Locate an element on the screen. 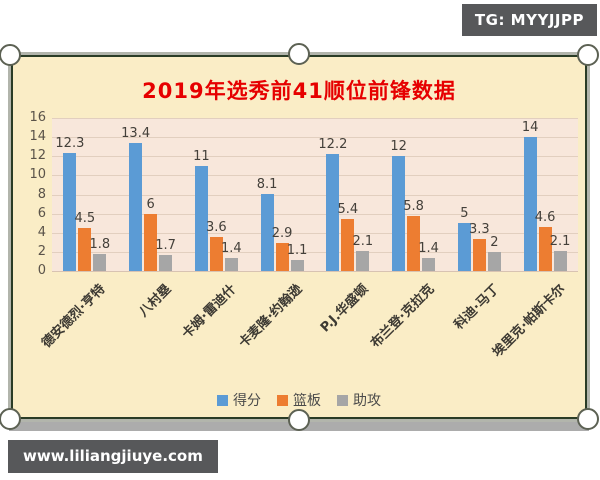  bar-group: 12.2 5.4 2.1 is located at coordinates (348, 204).